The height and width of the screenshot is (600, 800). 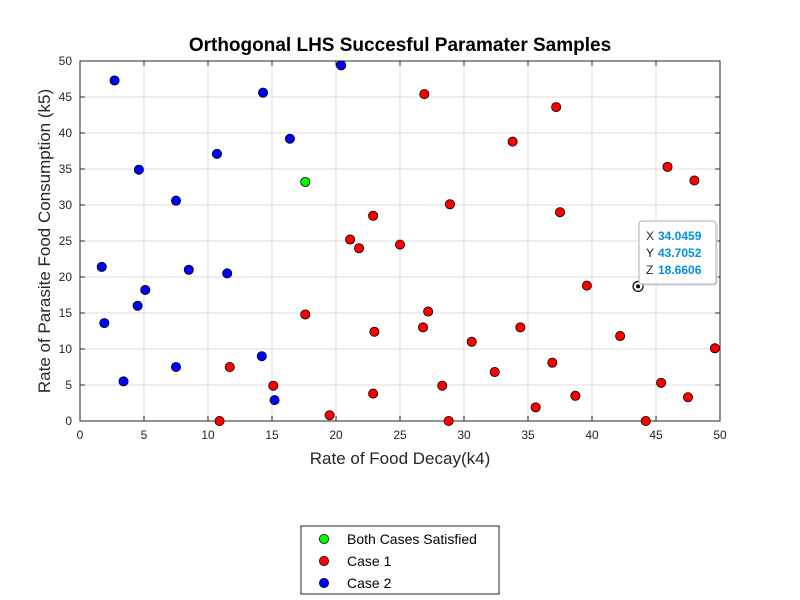 What do you see at coordinates (66, 97) in the screenshot?
I see `y-tick-label: 45` at bounding box center [66, 97].